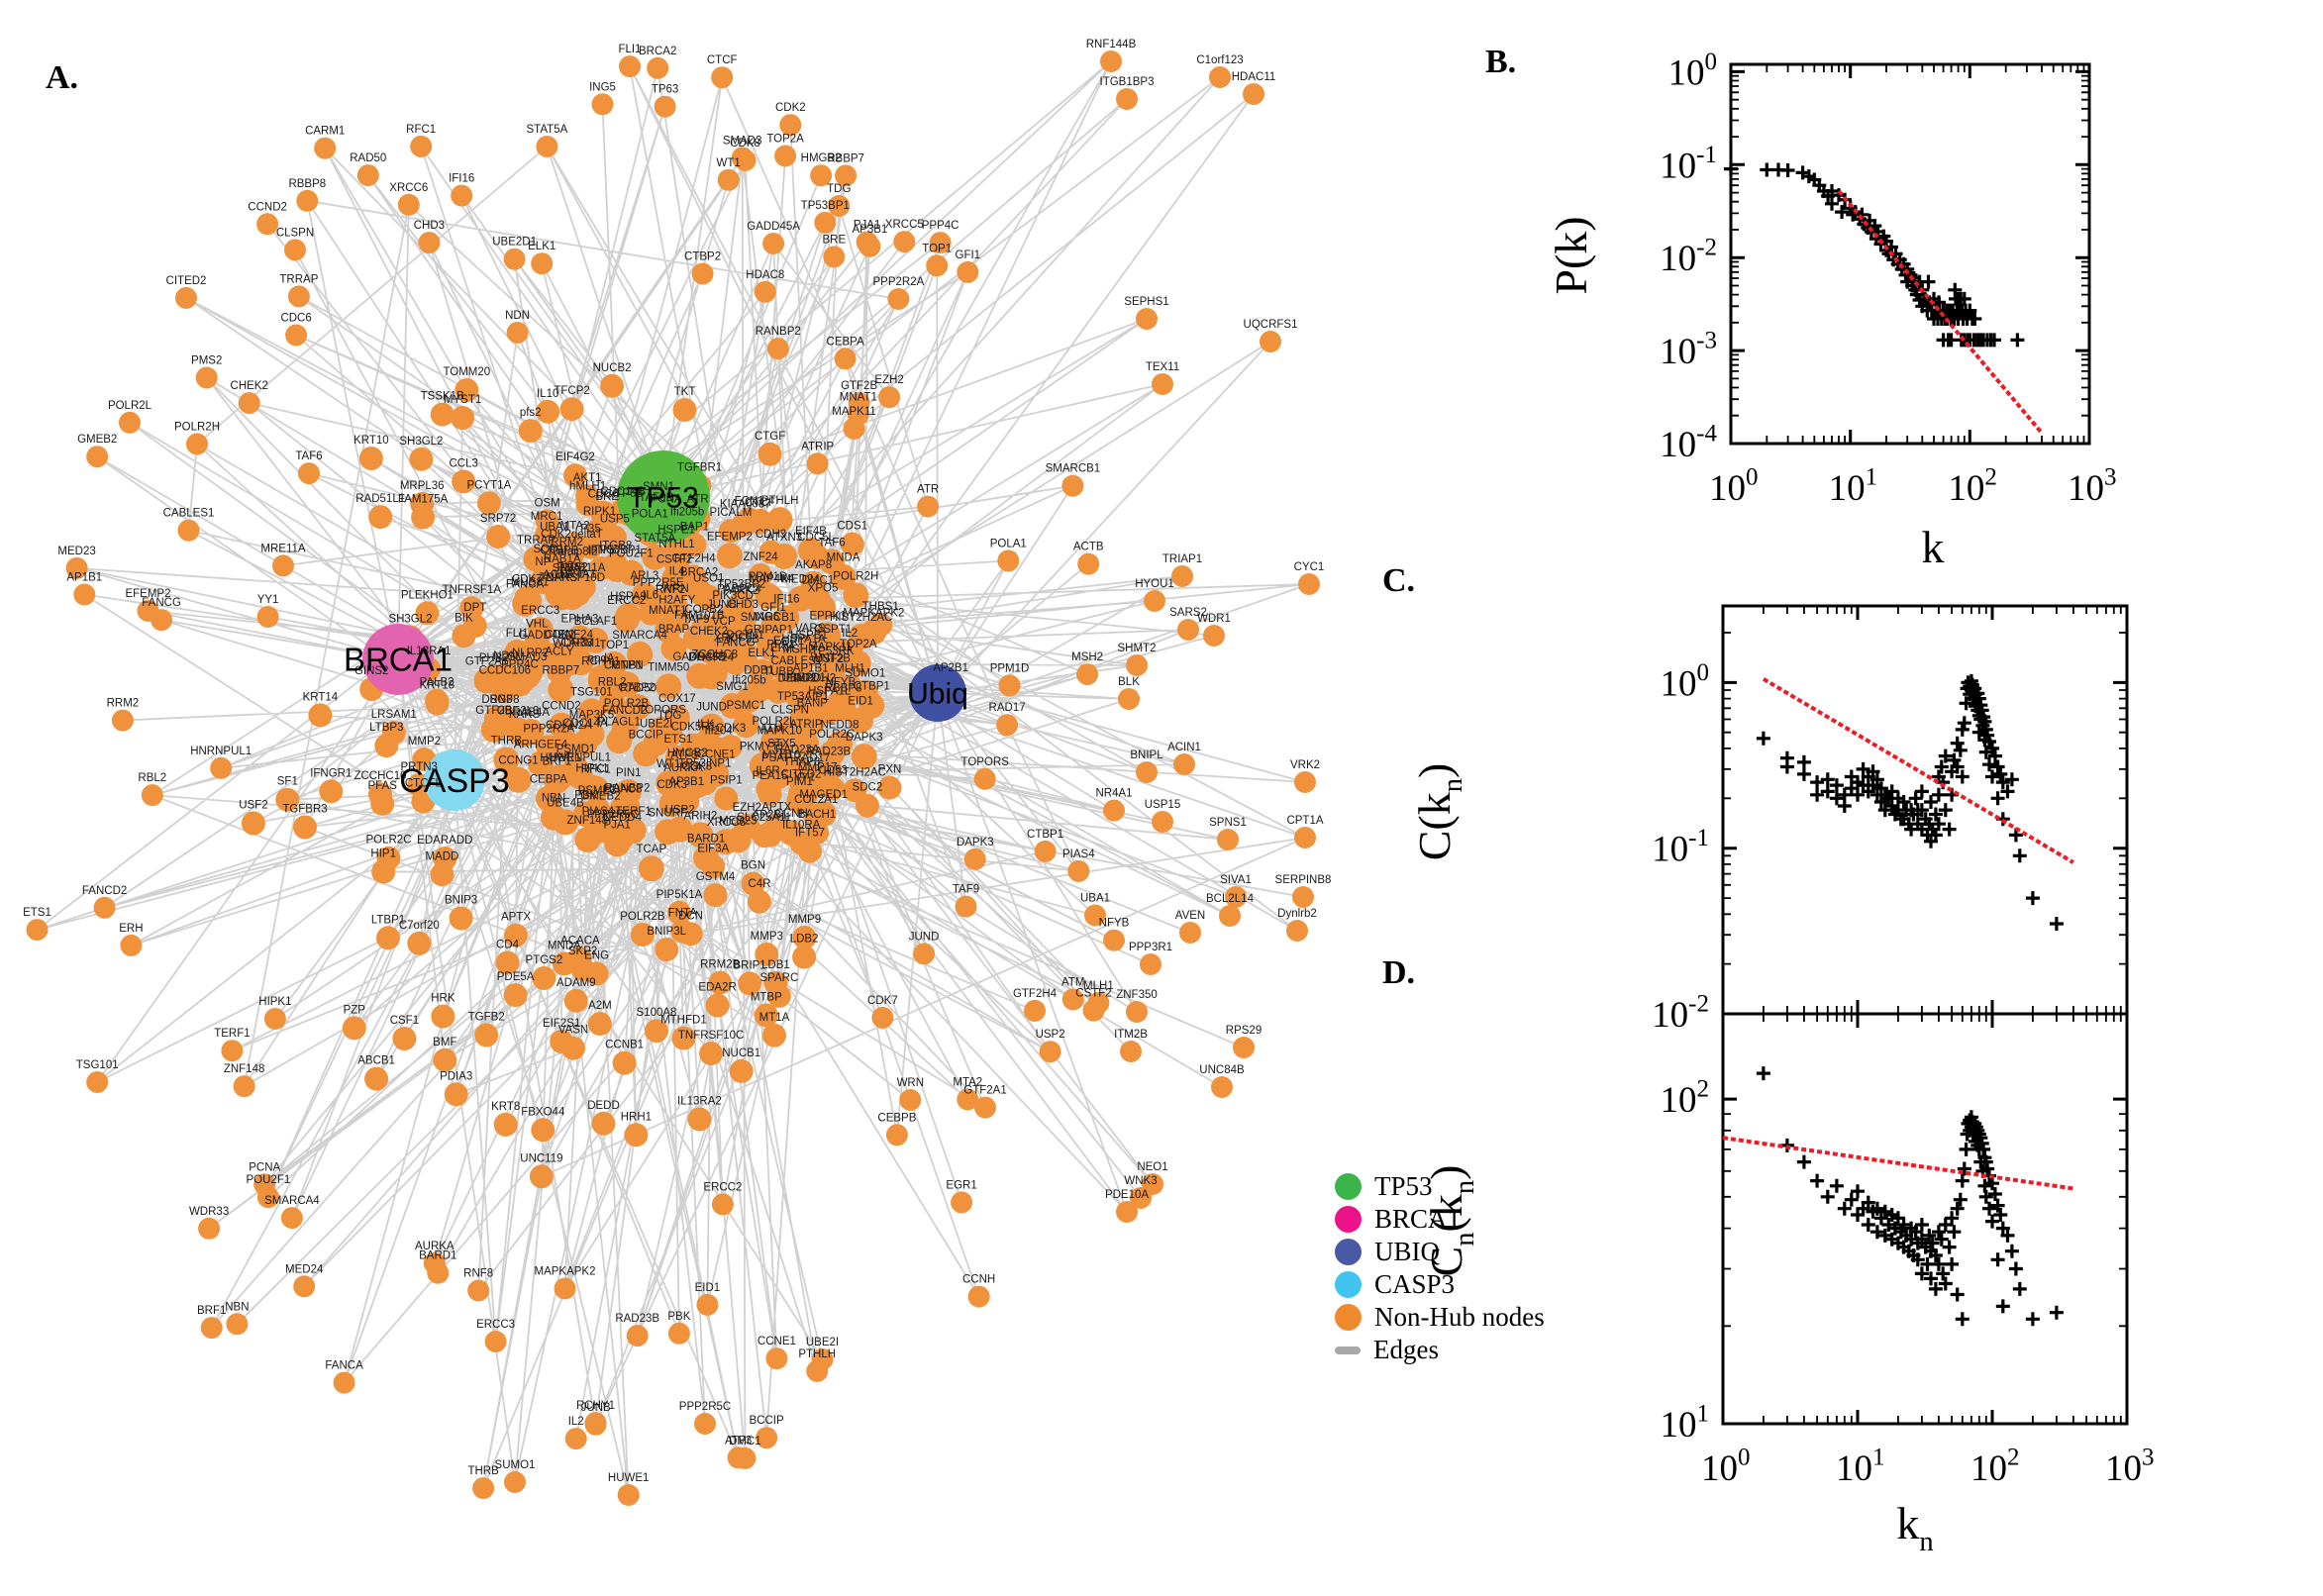 Image resolution: width=2323 pixels, height=1596 pixels. What do you see at coordinates (380, 499) in the screenshot?
I see `svg-text: RAD51L1` at bounding box center [380, 499].